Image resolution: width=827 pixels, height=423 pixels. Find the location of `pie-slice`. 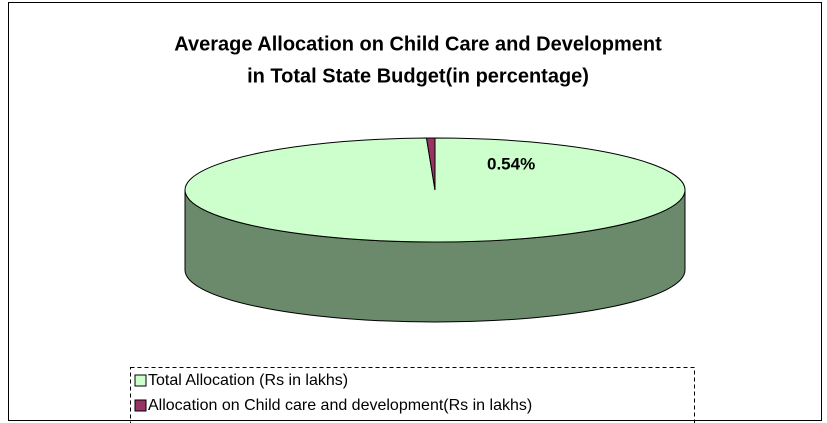

pie-slice is located at coordinates (430, 164).